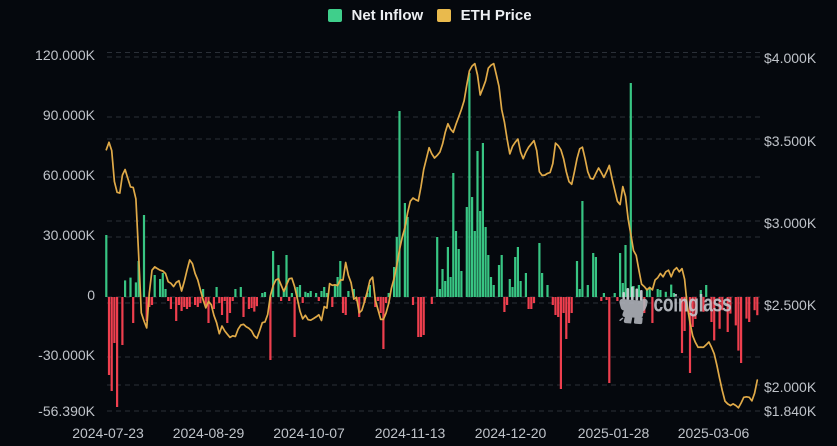 The width and height of the screenshot is (837, 446). I want to click on svg-text: coinglass, so click(693, 304).